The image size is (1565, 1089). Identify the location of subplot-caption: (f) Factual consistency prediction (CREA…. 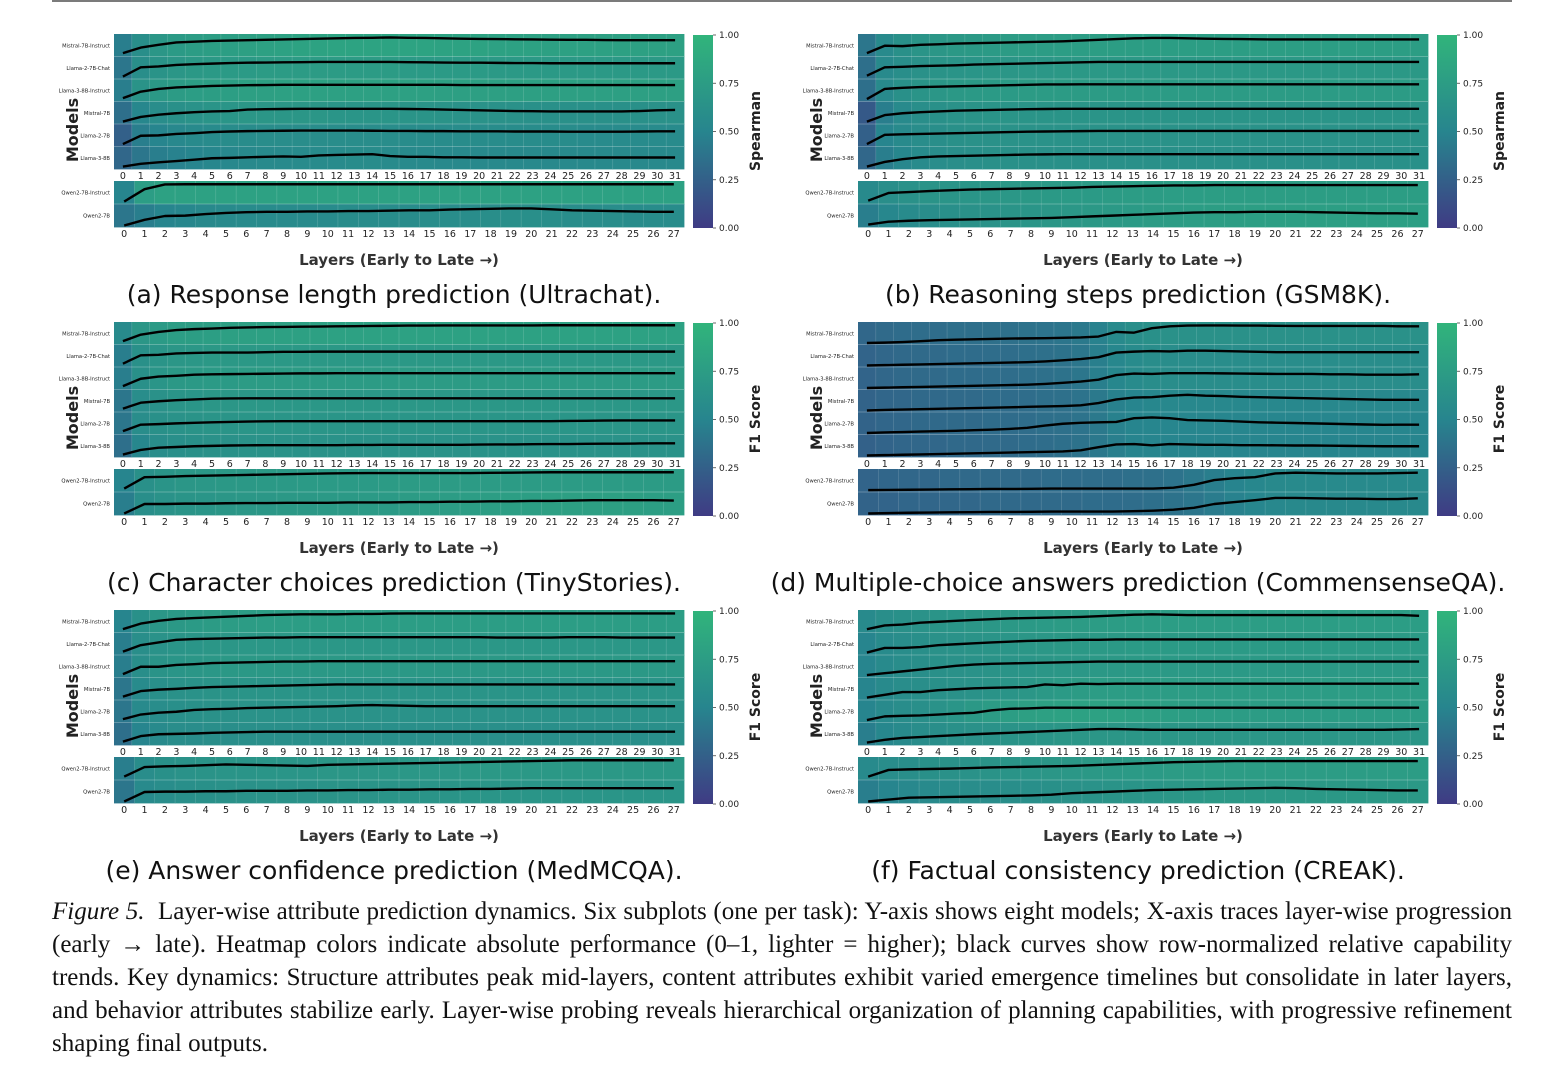
(1138, 870).